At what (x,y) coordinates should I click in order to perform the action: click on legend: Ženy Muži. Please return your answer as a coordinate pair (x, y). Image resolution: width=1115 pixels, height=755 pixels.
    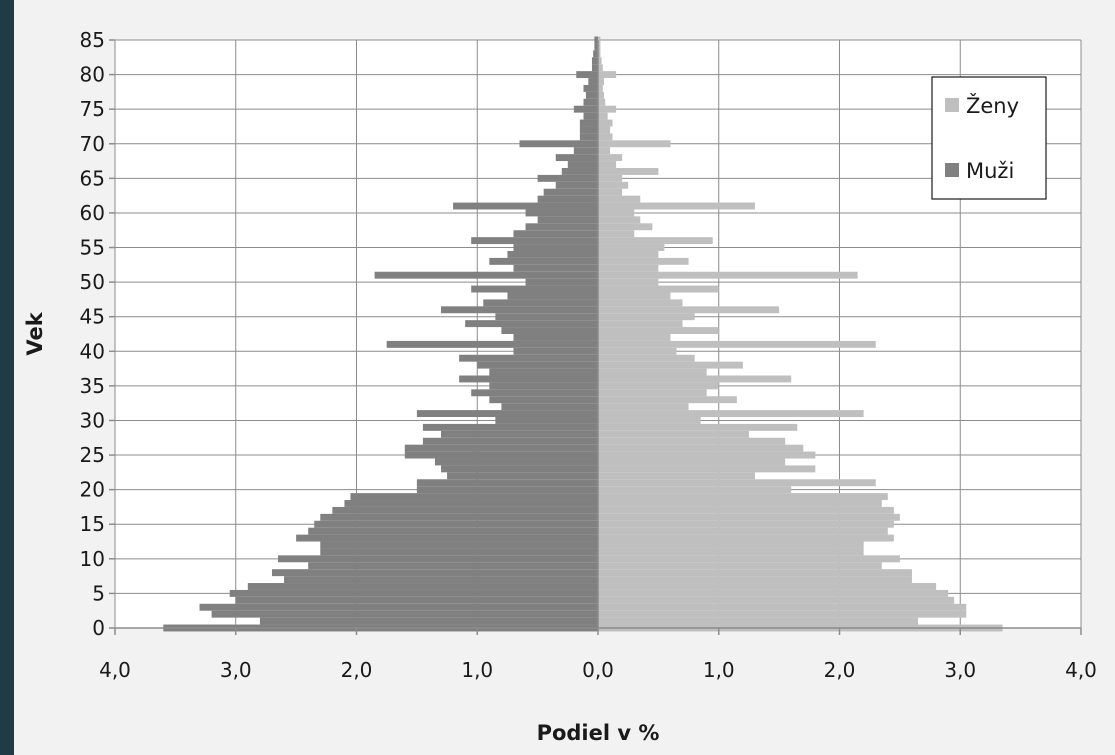
    Looking at the image, I should click on (989, 138).